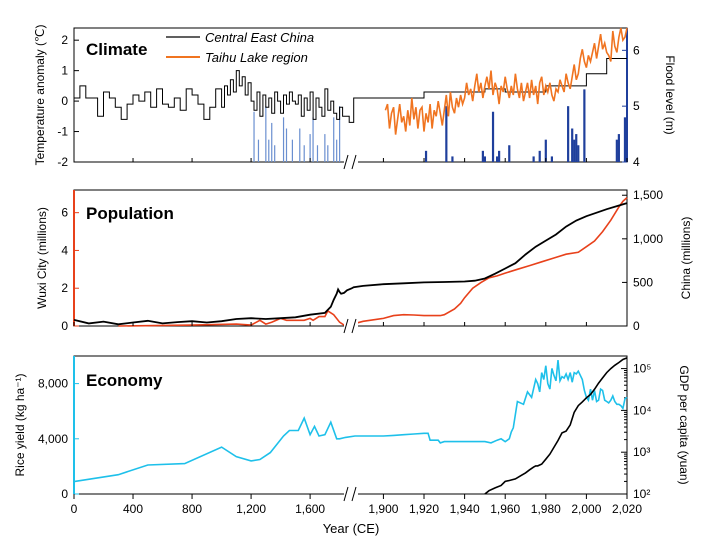 This screenshot has width=703, height=540. Describe the element at coordinates (53, 384) in the screenshot. I see `ytick-label-rice: 8,000` at that location.